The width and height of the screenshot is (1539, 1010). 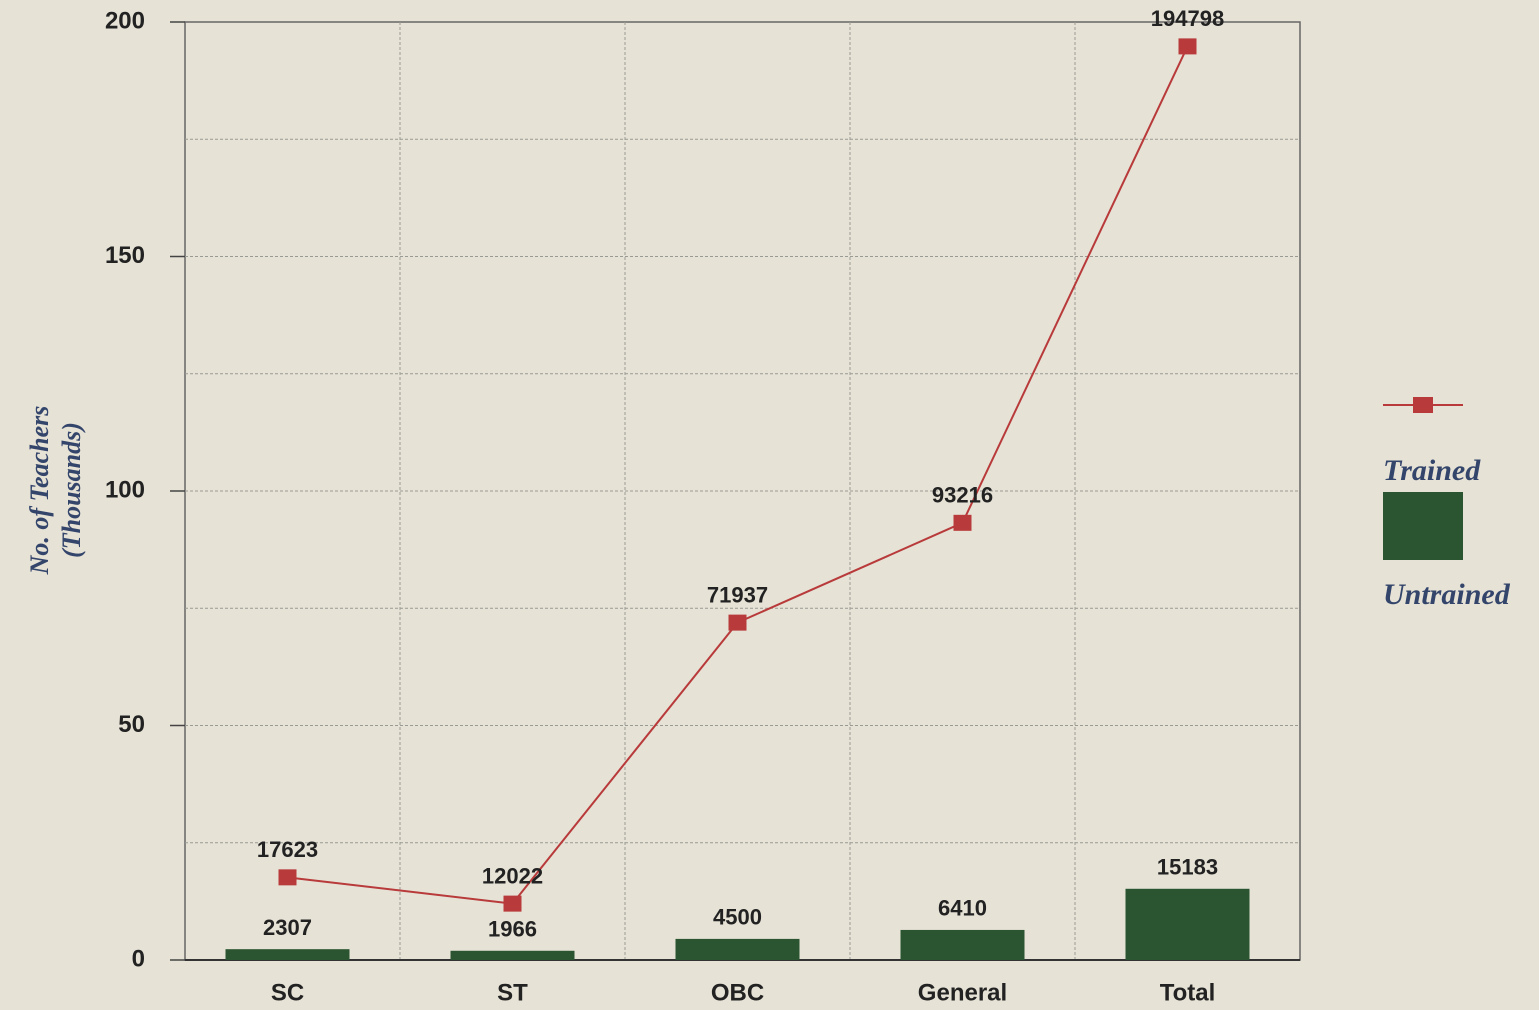 What do you see at coordinates (287, 927) in the screenshot?
I see `data-label: 2307` at bounding box center [287, 927].